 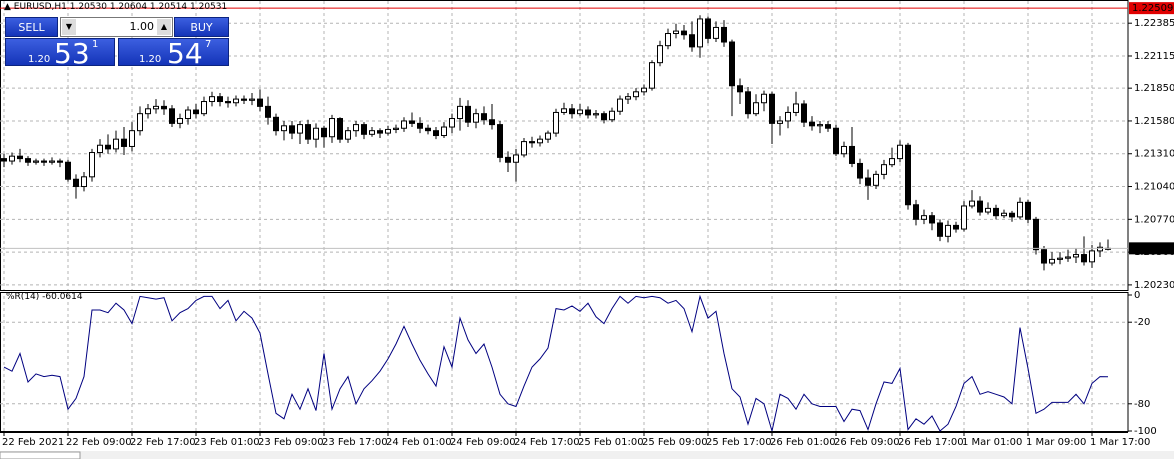 What do you see at coordinates (31, 27) in the screenshot?
I see `sell-button: SELL` at bounding box center [31, 27].